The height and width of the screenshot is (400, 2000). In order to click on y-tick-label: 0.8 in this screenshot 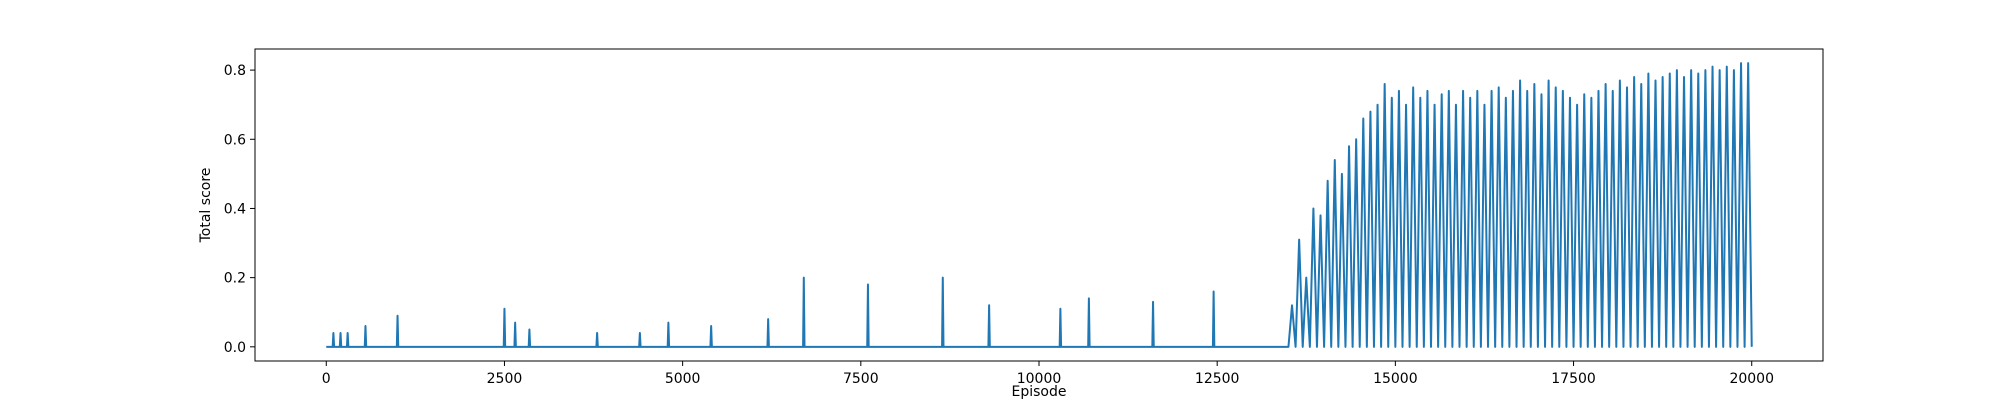, I will do `click(235, 71)`.